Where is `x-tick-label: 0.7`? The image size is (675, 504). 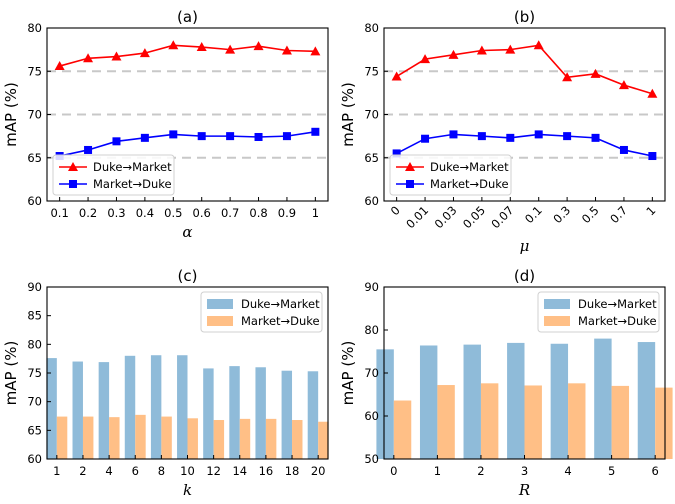
x-tick-label: 0.7 is located at coordinates (230, 213).